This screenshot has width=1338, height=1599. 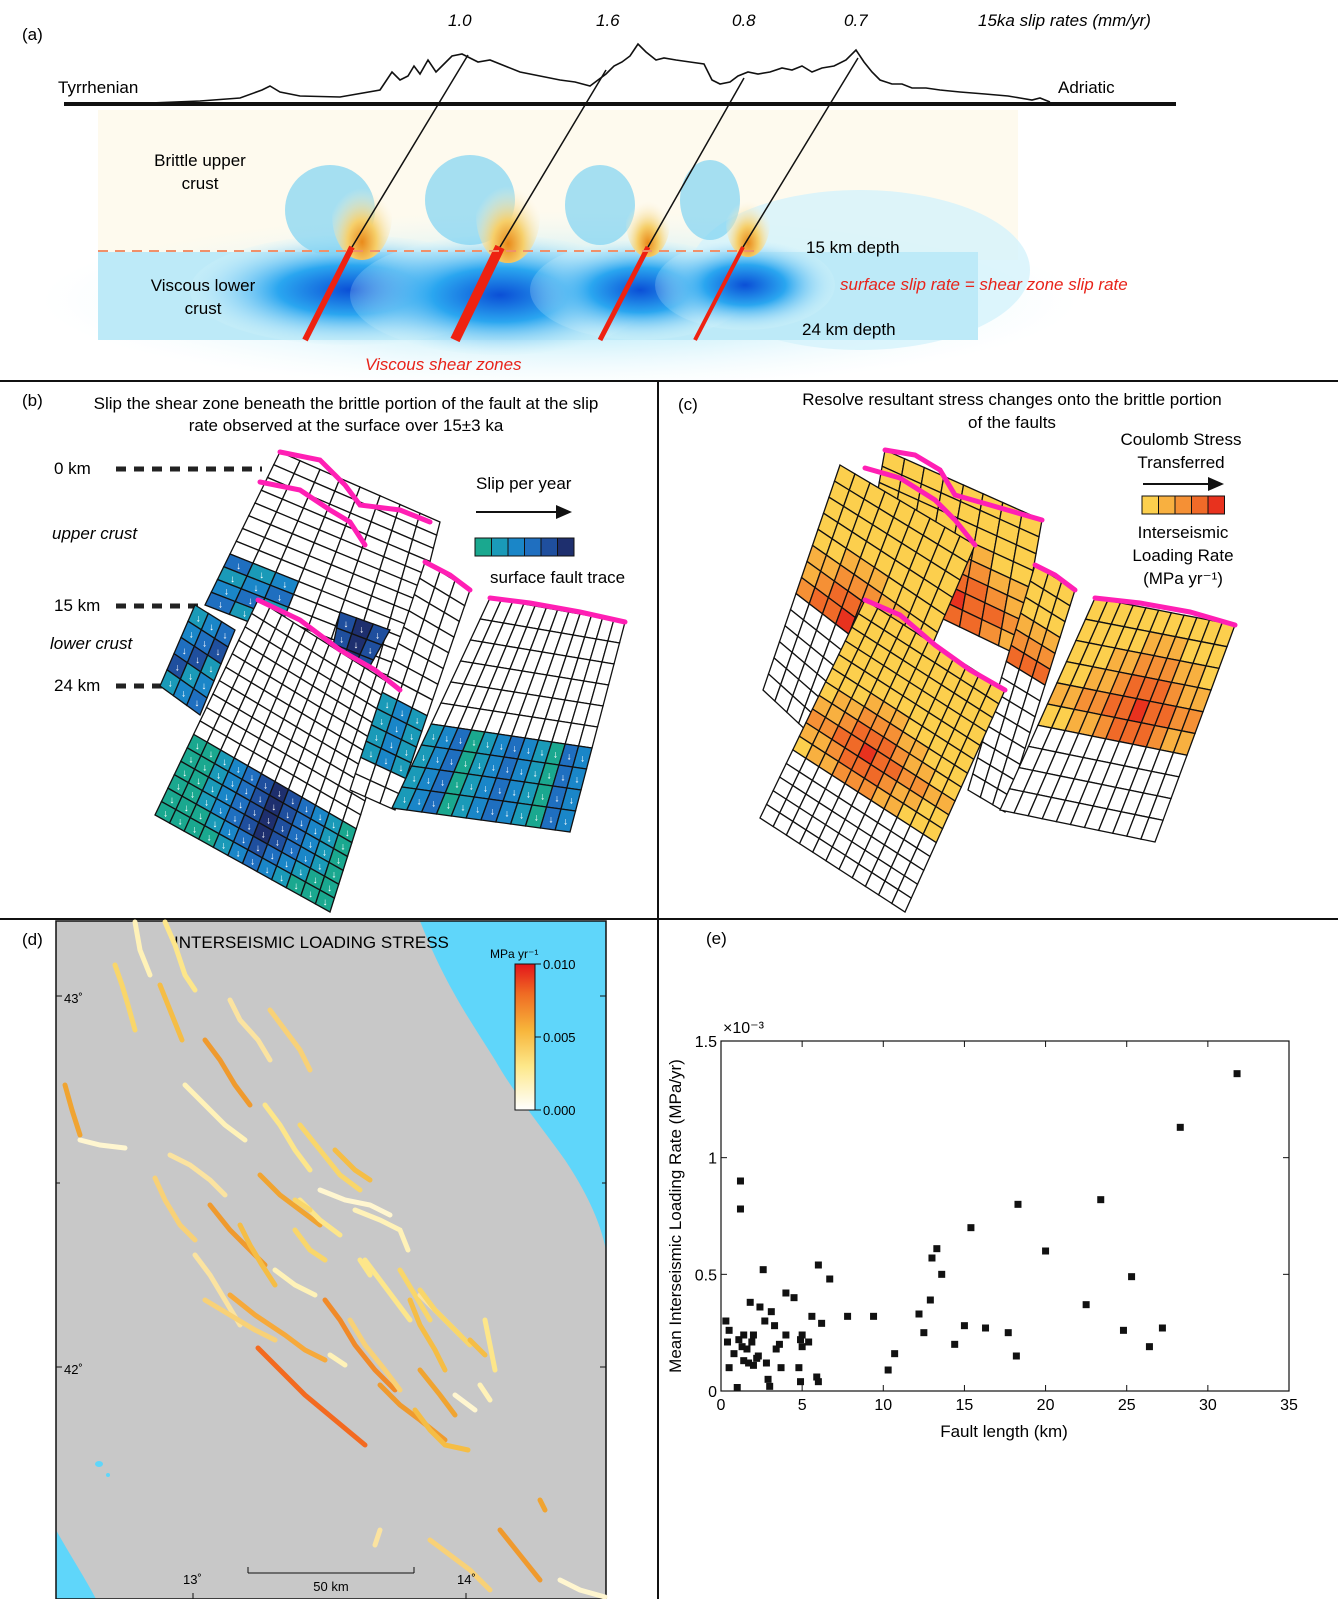 I want to click on fault-mesh-group-c, so click(x=998, y=680).